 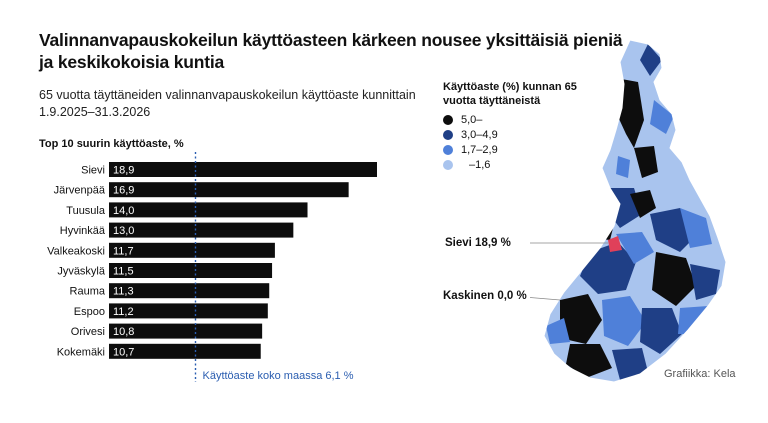 I want to click on bar-value-label: 11,7, so click(x=123, y=251).